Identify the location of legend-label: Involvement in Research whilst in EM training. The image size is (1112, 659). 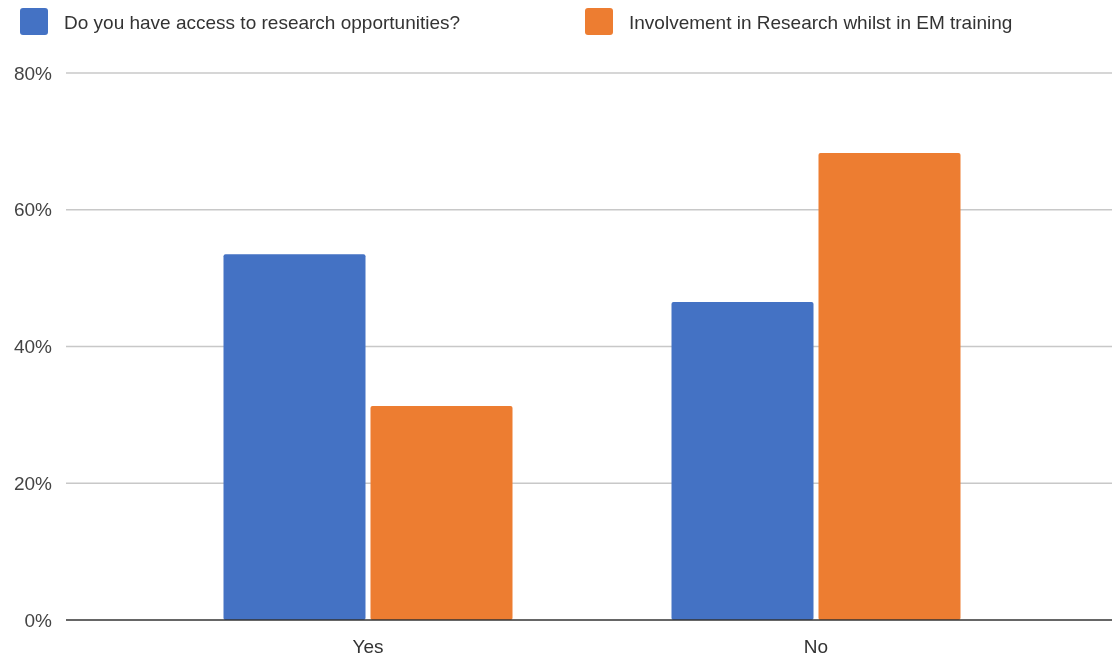
(821, 22).